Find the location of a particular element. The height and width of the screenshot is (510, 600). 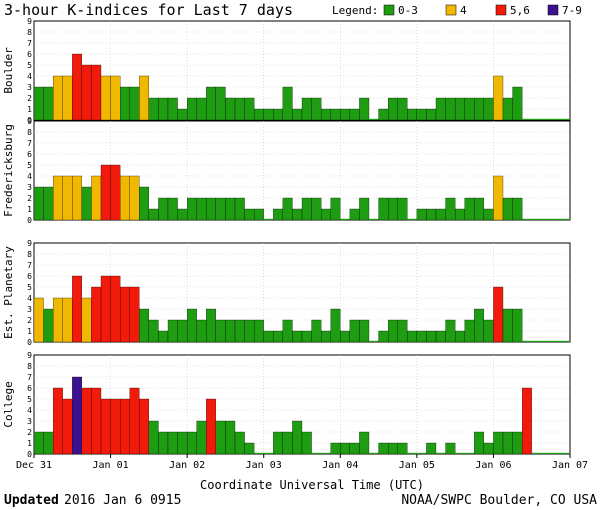

x-tick-label: Jan 05 is located at coordinates (417, 465).